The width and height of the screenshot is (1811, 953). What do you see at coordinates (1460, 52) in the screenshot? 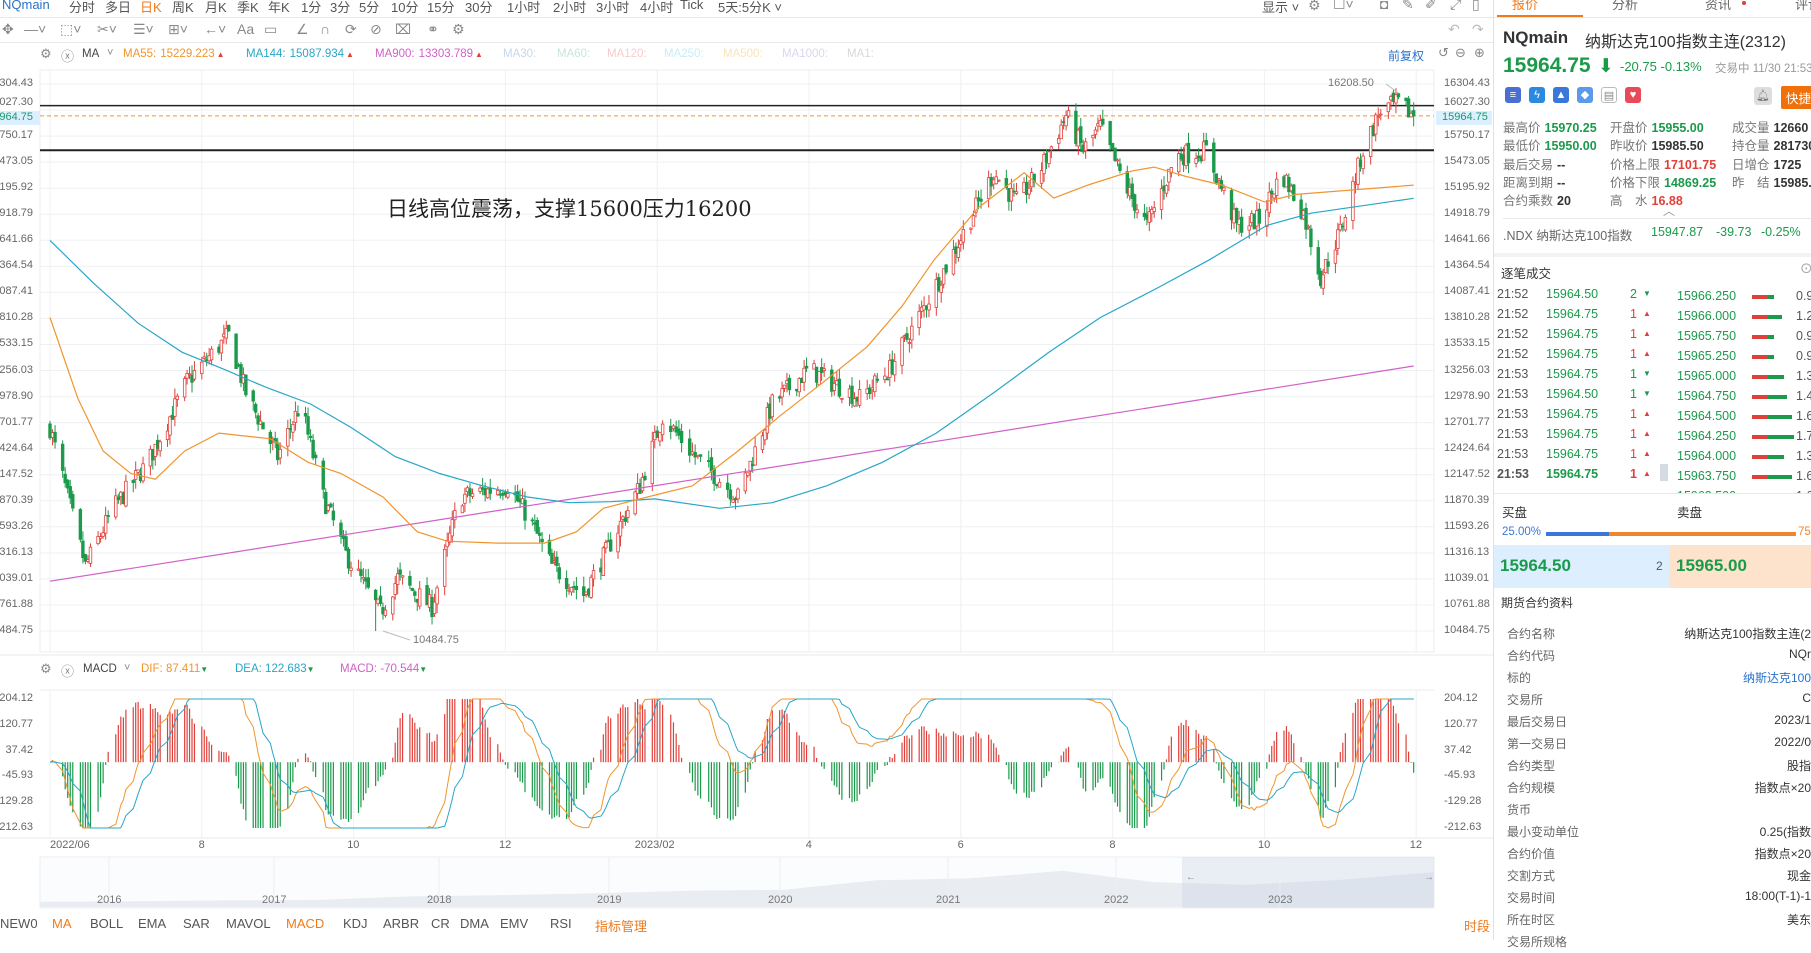
I see `zoom-out-icon: ⊖` at bounding box center [1460, 52].